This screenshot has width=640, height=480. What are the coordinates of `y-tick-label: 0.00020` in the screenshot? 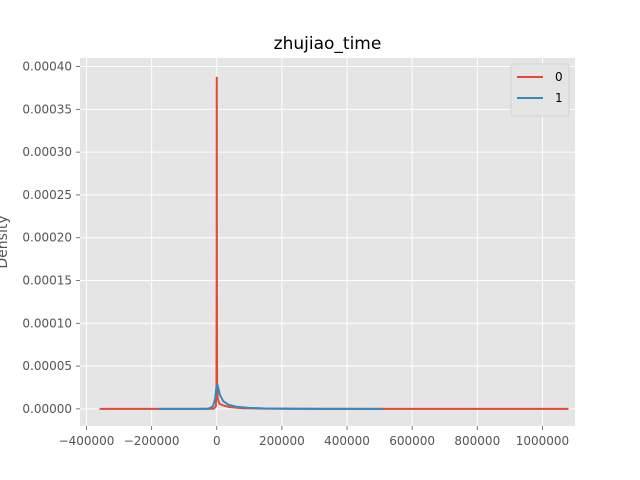 It's located at (47, 238).